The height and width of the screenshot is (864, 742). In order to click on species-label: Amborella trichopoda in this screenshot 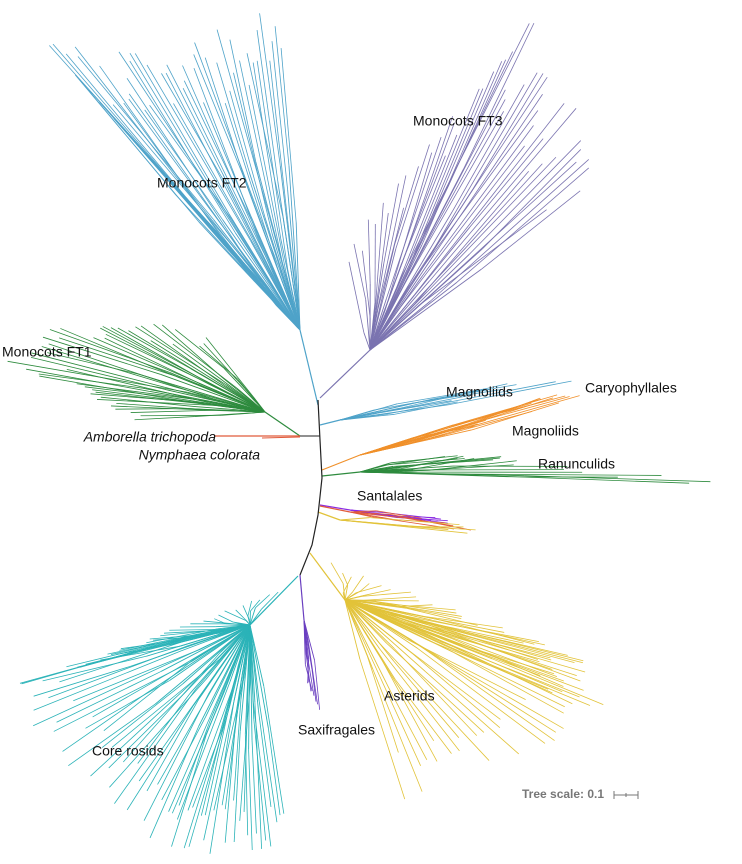, I will do `click(150, 437)`.